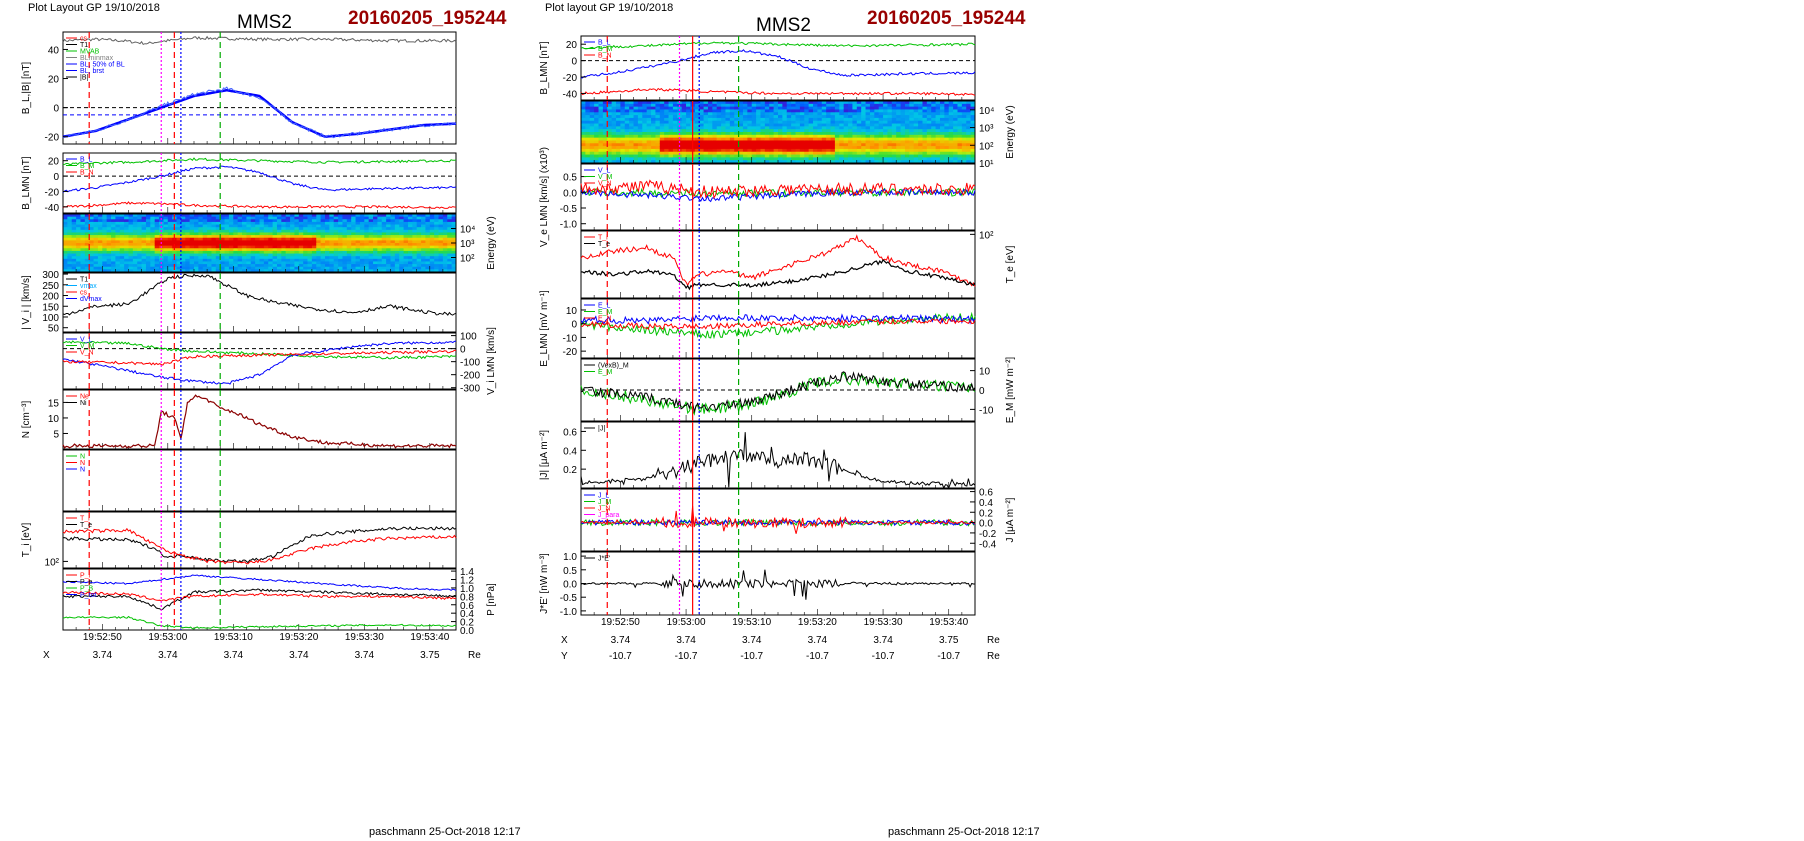 Image resolution: width=1804 pixels, height=841 pixels. I want to click on y-axis-title: B_LMN [nT], so click(26, 183).